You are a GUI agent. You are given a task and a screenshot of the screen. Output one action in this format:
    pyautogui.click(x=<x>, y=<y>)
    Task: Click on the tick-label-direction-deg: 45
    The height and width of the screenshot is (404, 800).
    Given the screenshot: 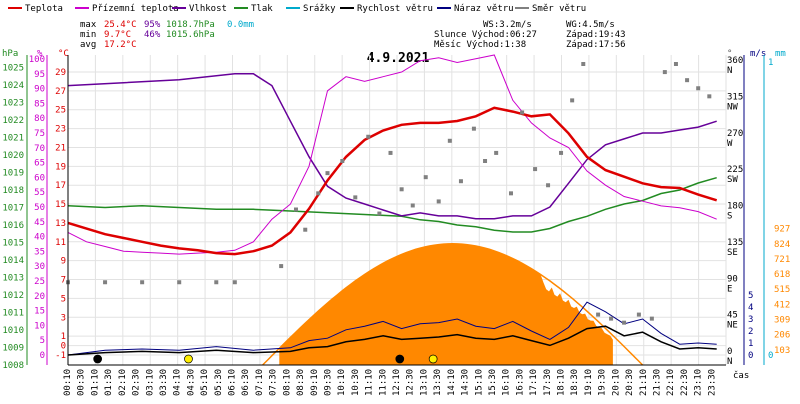 What is the action you would take?
    pyautogui.click(x=732, y=316)
    